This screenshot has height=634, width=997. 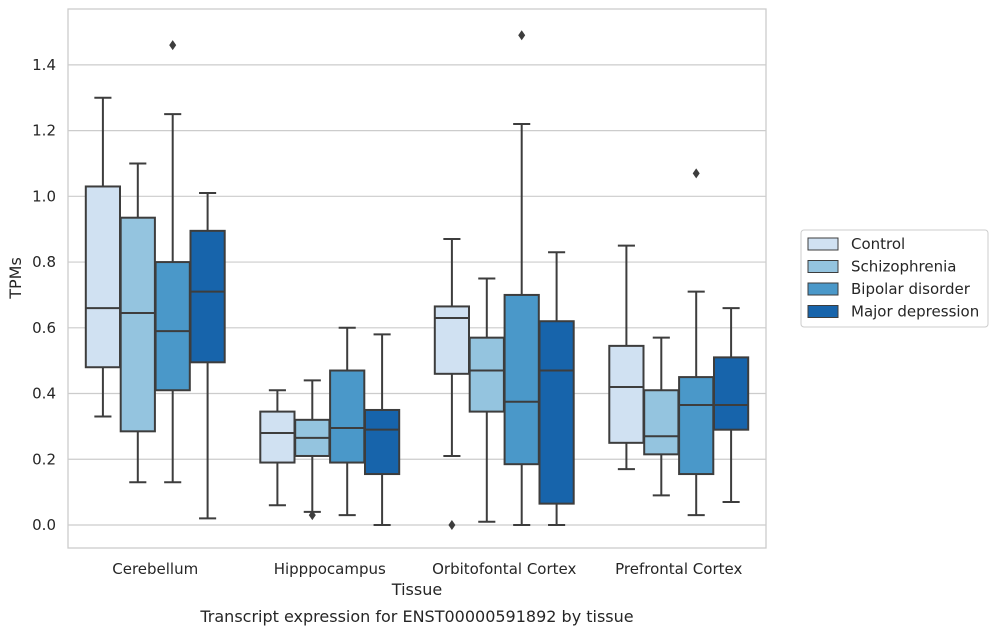 I want to click on x-axis-label: Tissue, so click(x=416, y=589).